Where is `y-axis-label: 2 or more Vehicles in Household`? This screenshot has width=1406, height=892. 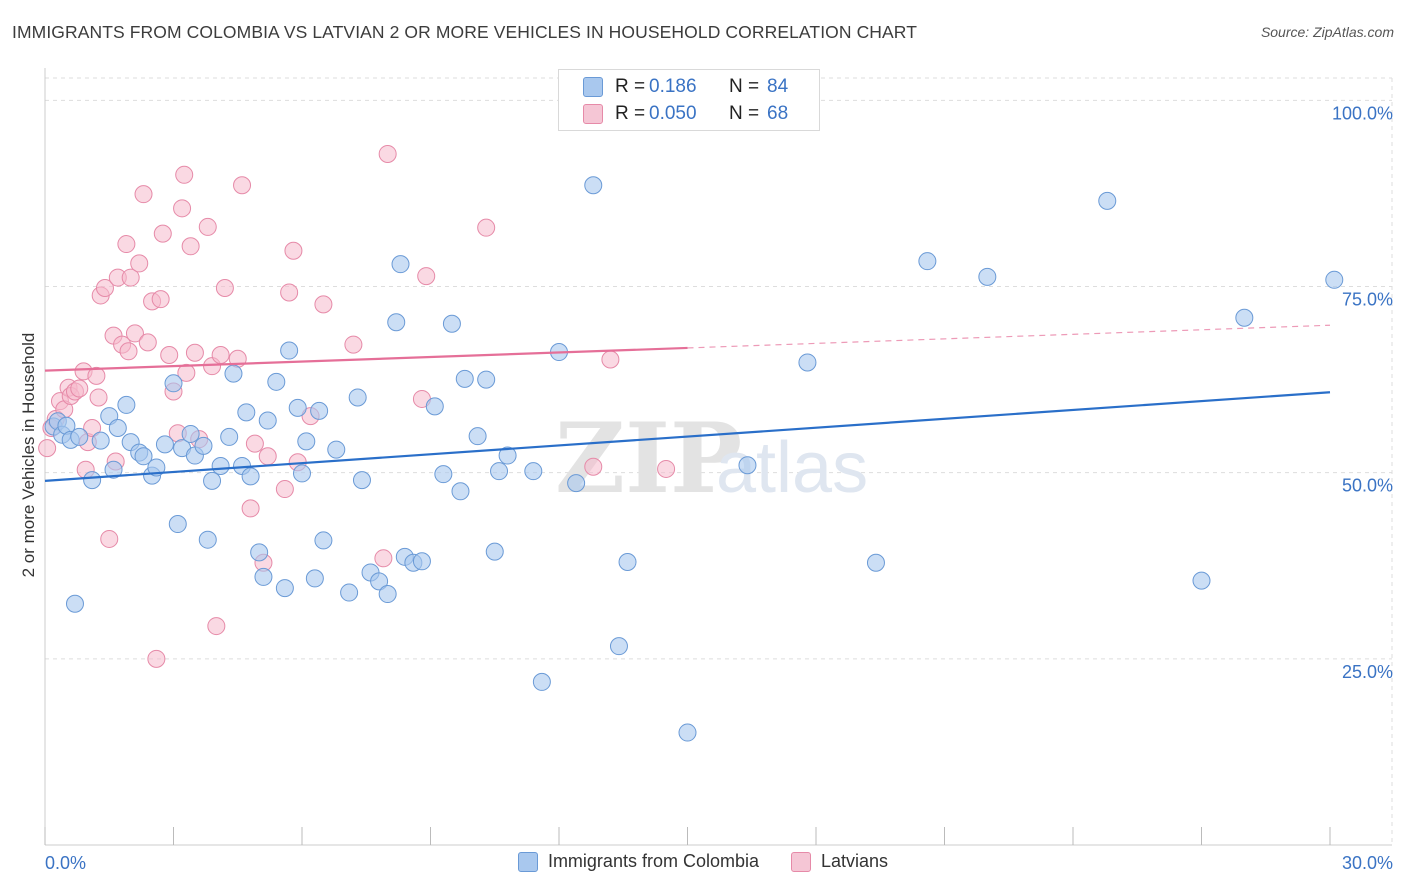 y-axis-label: 2 or more Vehicles in Household is located at coordinates (28, 455).